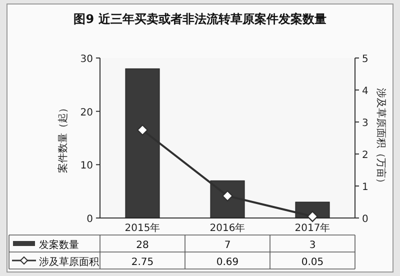  What do you see at coordinates (142, 262) in the screenshot?
I see `data-label: 2.75` at bounding box center [142, 262].